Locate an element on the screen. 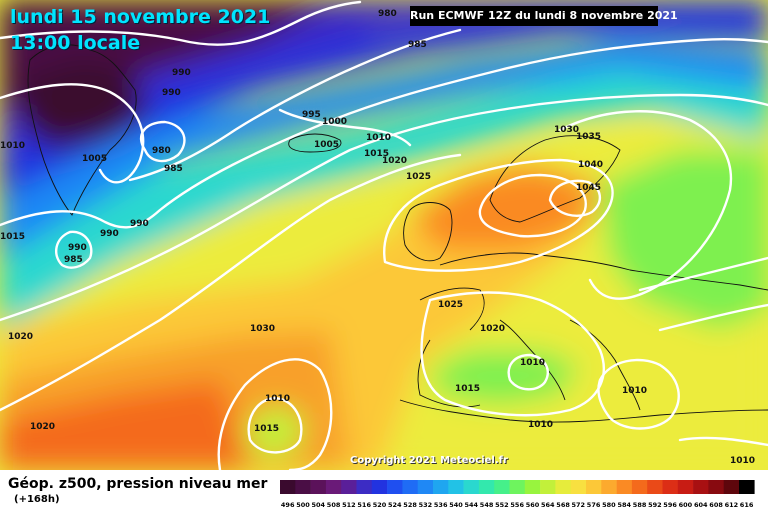  legend-tick-label: 504 is located at coordinates (319, 505).